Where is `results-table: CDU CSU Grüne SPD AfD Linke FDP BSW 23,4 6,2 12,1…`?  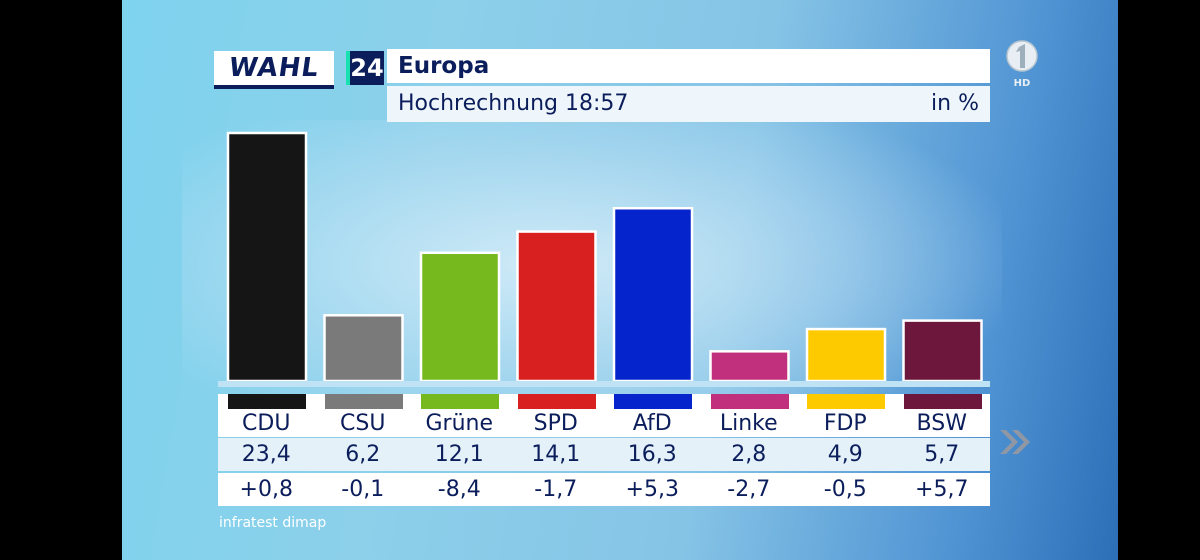
results-table: CDU CSU Grüne SPD AfD Linke FDP BSW 23,4 6,2 12,1… is located at coordinates (604, 450).